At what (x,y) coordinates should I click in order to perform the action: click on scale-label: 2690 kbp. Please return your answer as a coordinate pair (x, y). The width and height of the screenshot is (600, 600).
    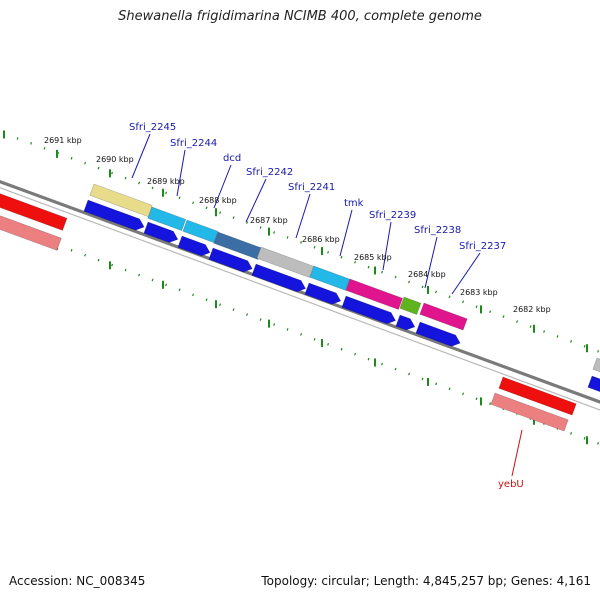
    Looking at the image, I should click on (115, 159).